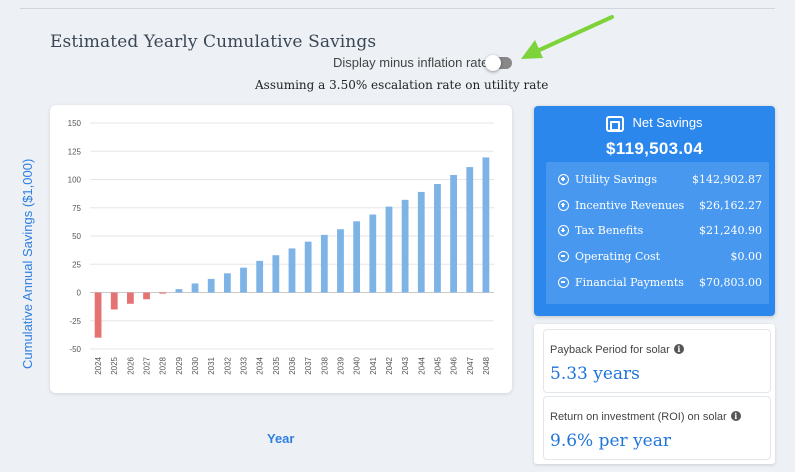 The image size is (795, 472). I want to click on x-tick-label: 2027, so click(147, 365).